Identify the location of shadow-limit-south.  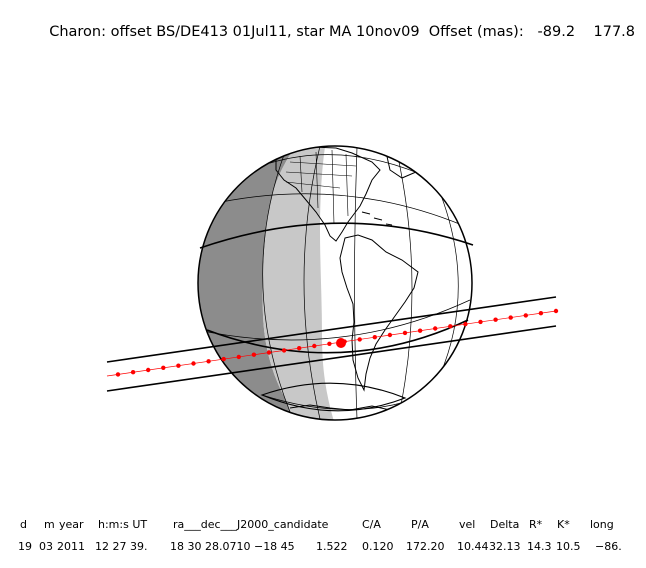
(331, 358).